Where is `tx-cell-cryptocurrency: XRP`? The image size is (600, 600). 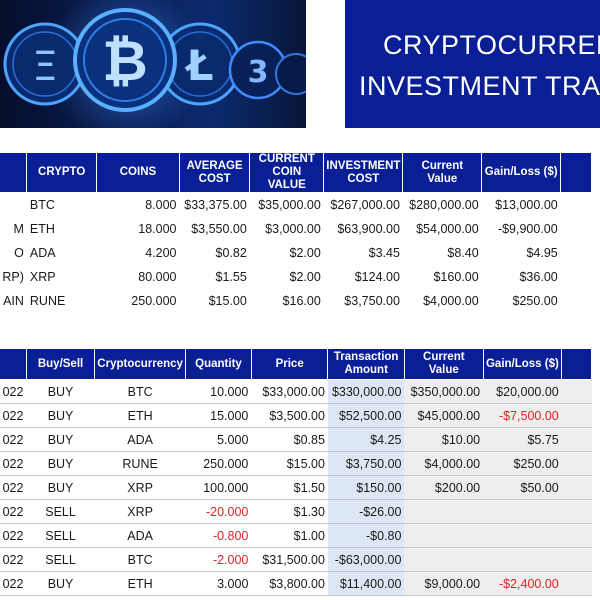
tx-cell-cryptocurrency: XRP is located at coordinates (140, 511).